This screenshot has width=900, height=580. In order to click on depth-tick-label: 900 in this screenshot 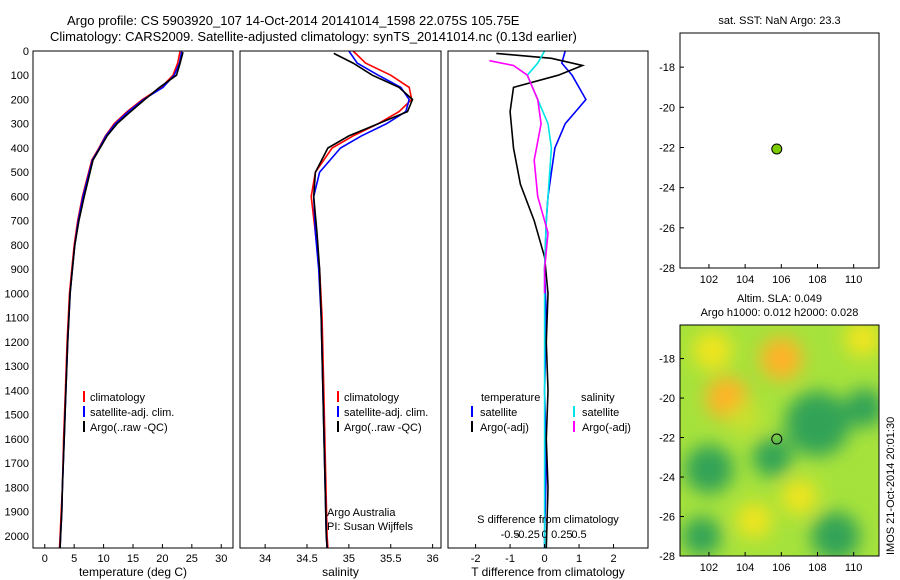, I will do `click(20, 270)`.